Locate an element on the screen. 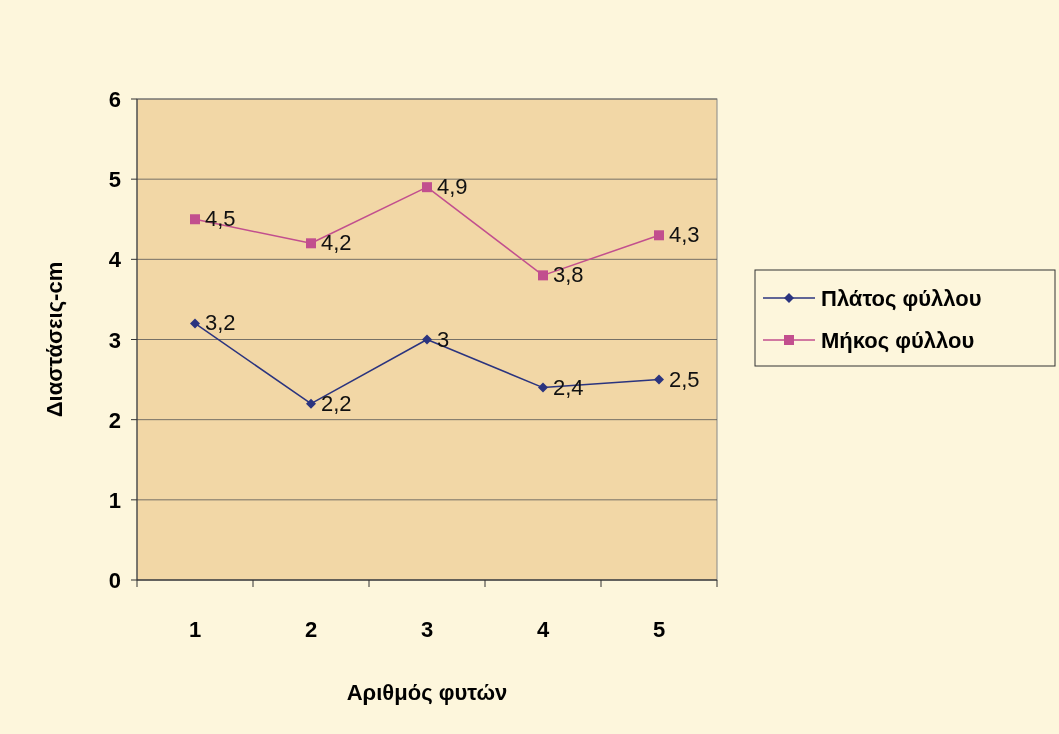 This screenshot has width=1059, height=734. x-axis-title: Αριθμός φυτών is located at coordinates (427, 692).